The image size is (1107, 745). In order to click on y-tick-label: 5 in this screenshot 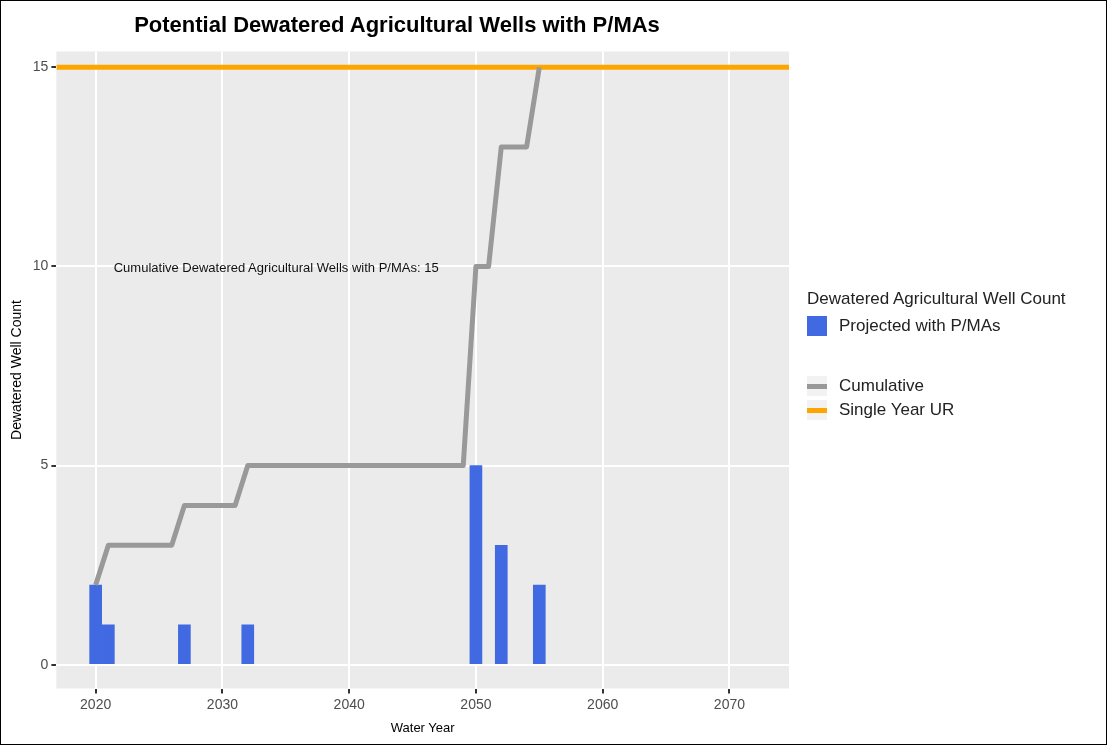, I will do `click(44, 464)`.